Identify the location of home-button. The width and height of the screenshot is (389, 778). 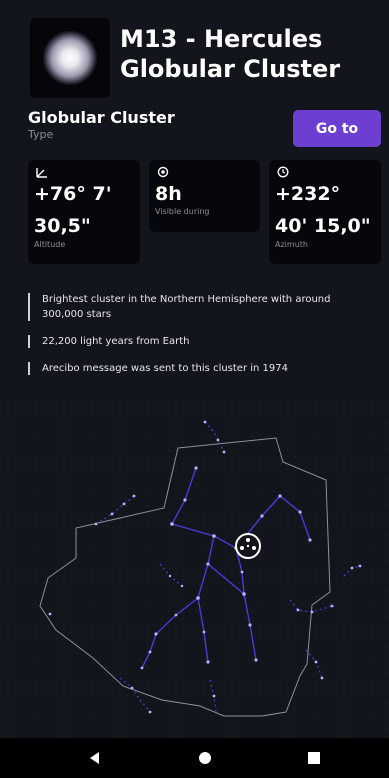
(205, 758).